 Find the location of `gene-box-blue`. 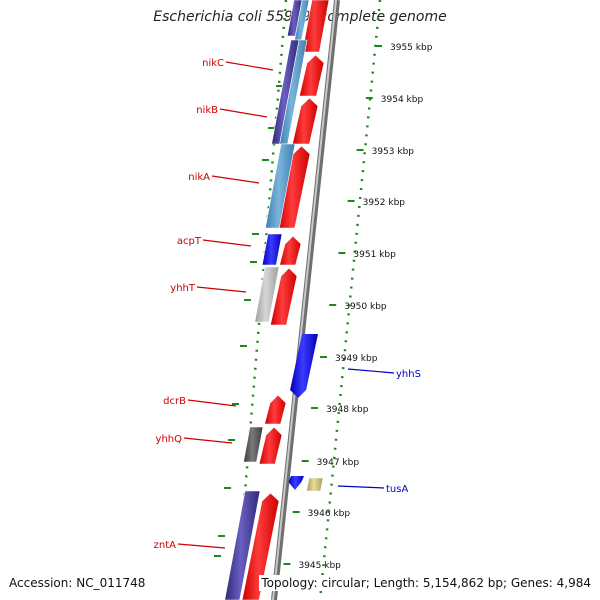

gene-box-blue is located at coordinates (272, 249).